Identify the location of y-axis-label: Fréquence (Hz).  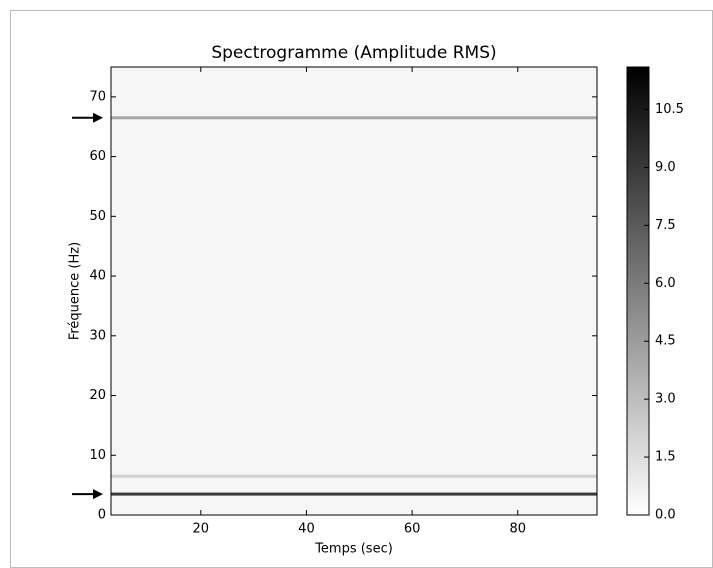
(75, 291).